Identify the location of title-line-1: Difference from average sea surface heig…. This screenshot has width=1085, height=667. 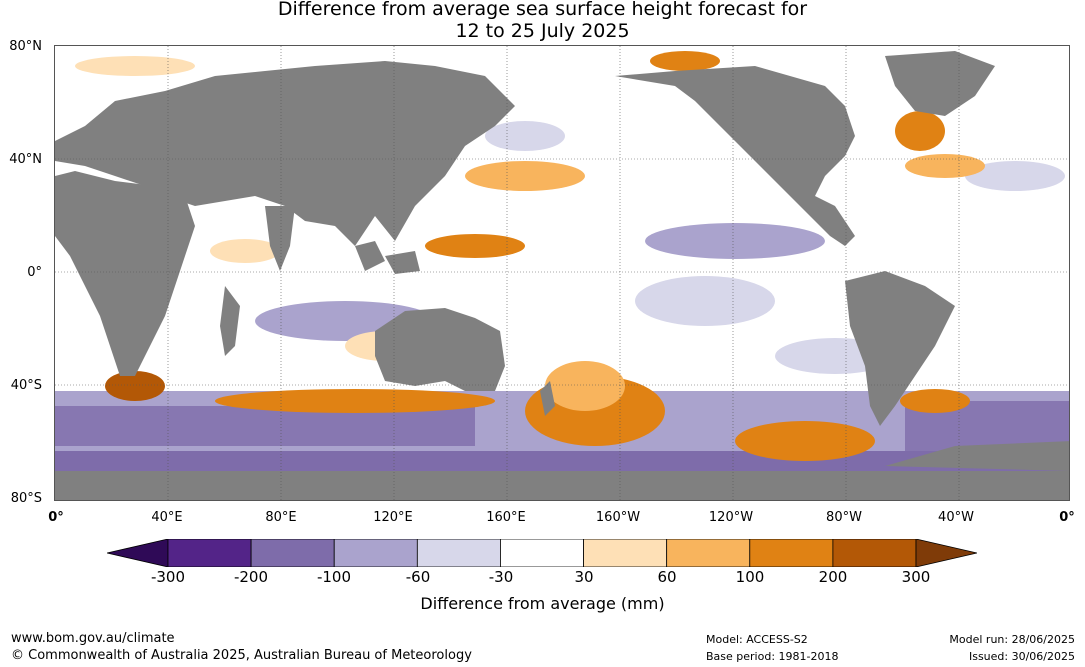
(542, 10).